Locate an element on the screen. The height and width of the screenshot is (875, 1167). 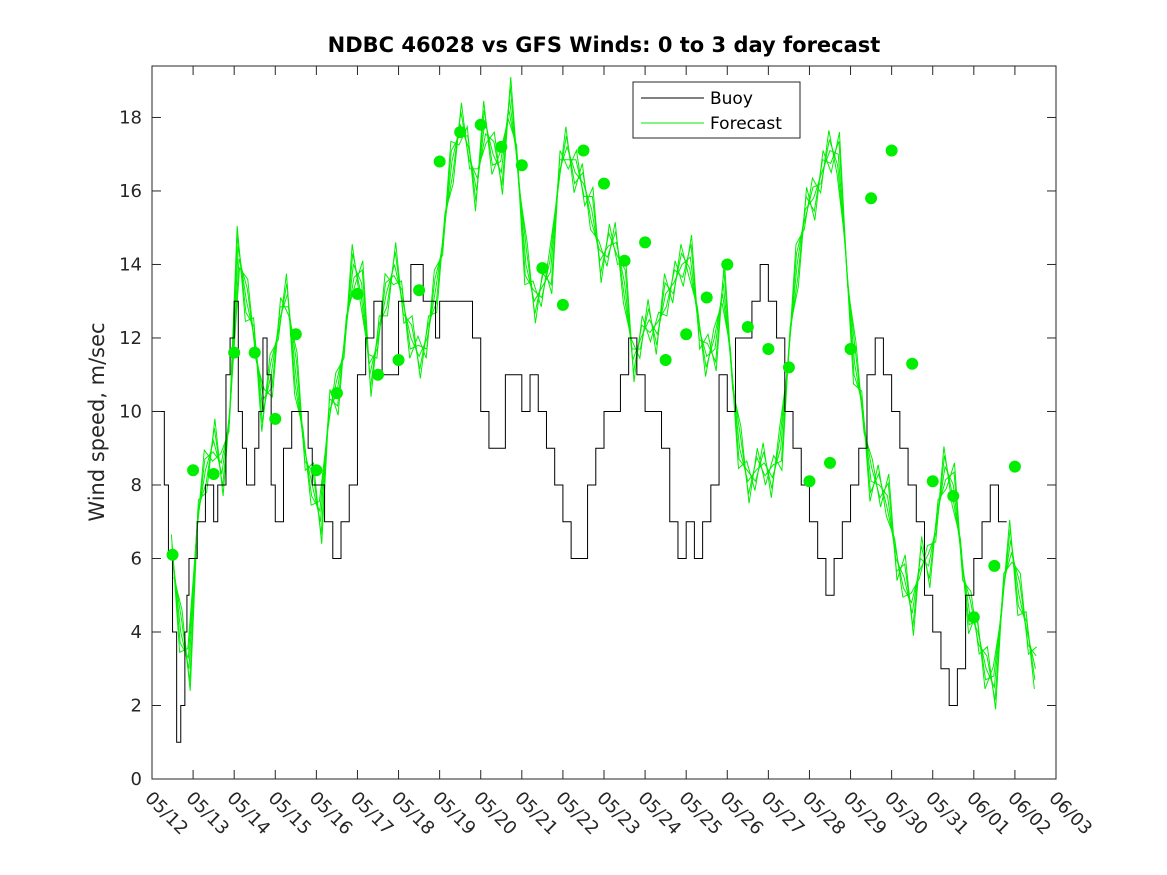
legend-box is located at coordinates (716, 110).